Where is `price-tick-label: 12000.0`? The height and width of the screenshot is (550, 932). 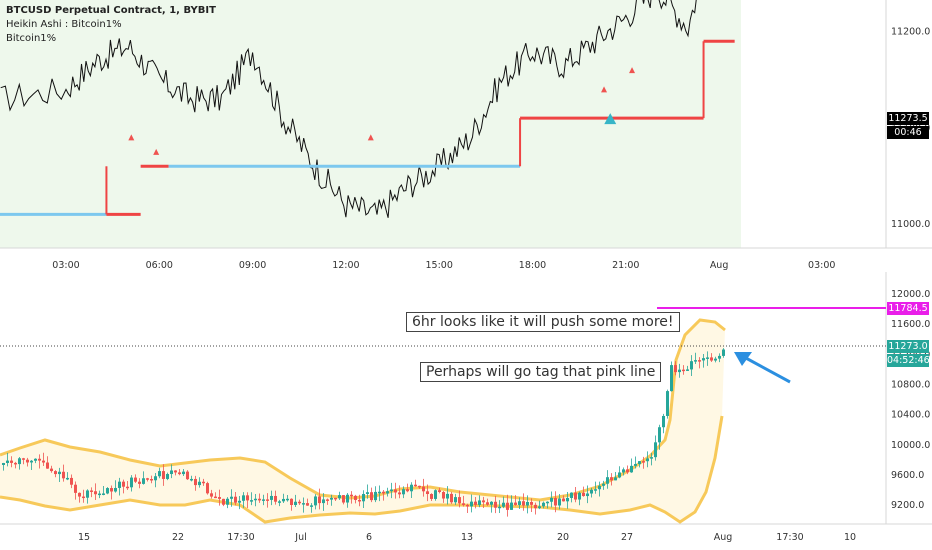 price-tick-label: 12000.0 is located at coordinates (910, 294).